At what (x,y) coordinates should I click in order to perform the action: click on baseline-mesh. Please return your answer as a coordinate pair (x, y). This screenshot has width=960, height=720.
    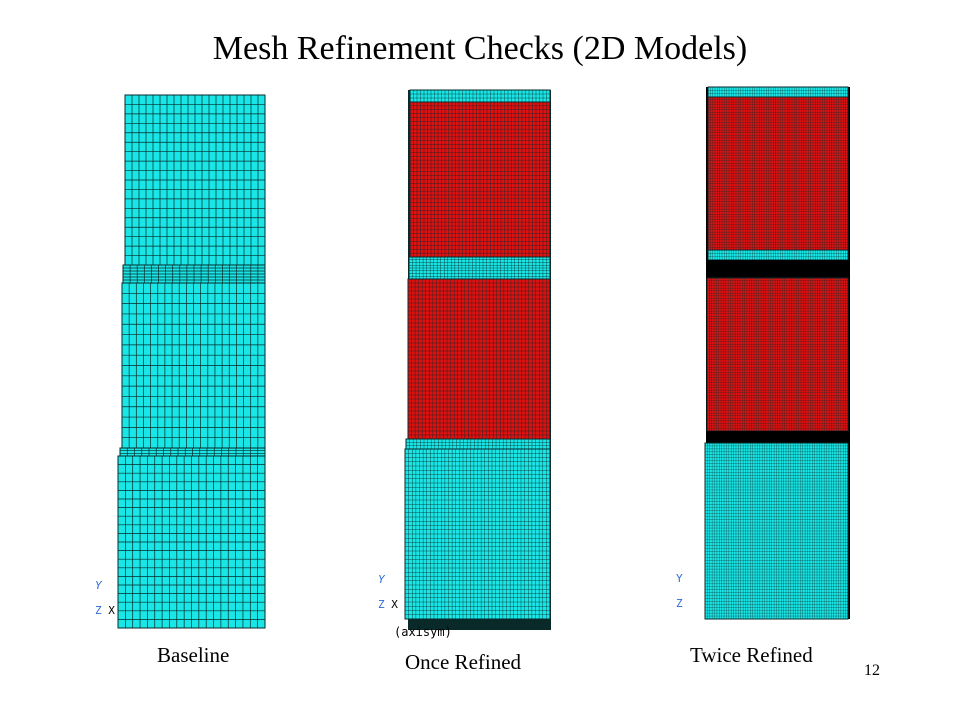
    Looking at the image, I should click on (191, 361).